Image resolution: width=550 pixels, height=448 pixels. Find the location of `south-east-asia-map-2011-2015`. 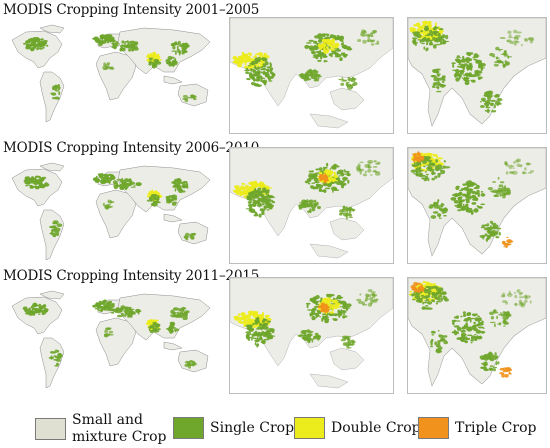

south-east-asia-map-2011-2015 is located at coordinates (311, 335).